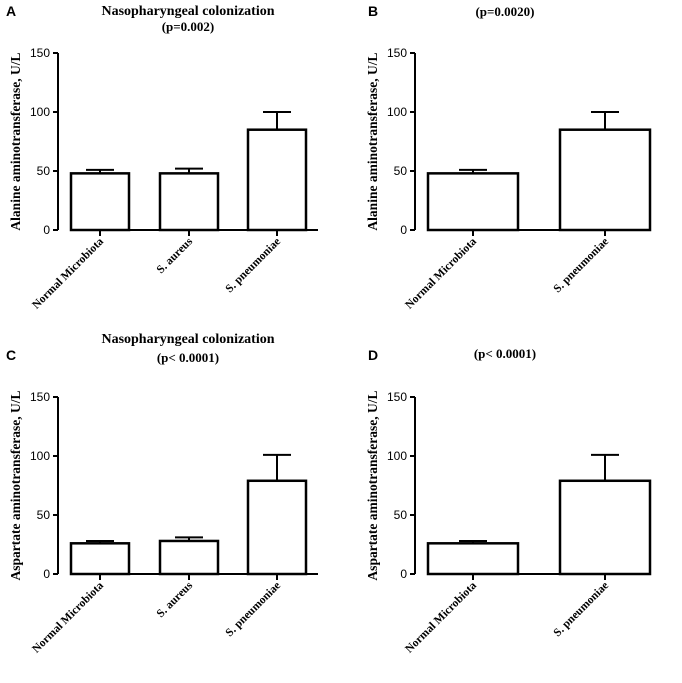  What do you see at coordinates (11, 11) in the screenshot?
I see `panel-letter: A` at bounding box center [11, 11].